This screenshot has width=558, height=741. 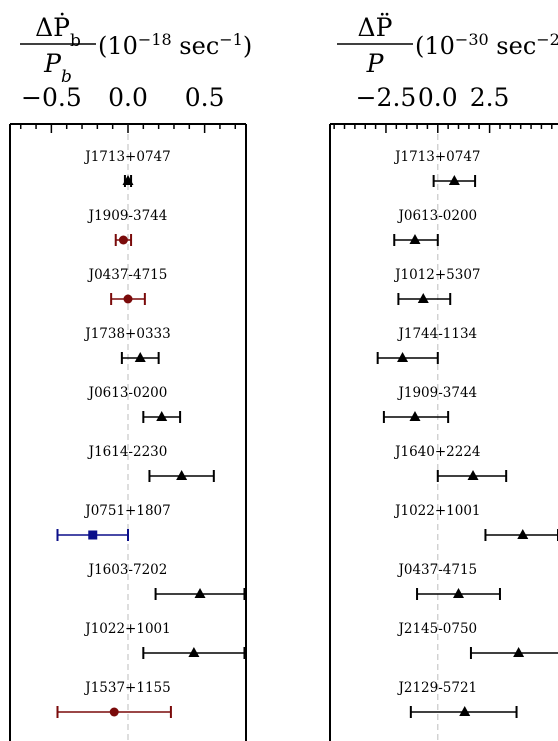 I want to click on data-point: J1744-1134, so click(x=426, y=345).